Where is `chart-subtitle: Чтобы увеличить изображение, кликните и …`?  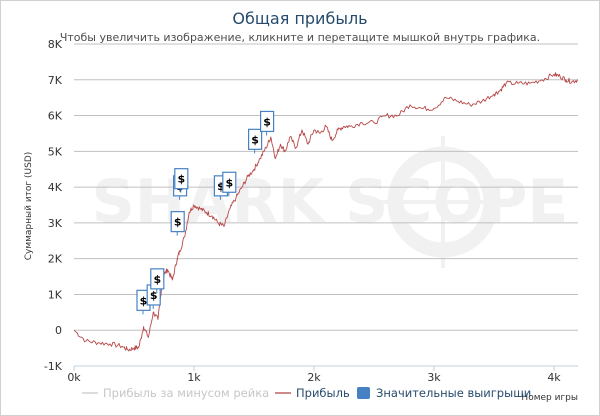 chart-subtitle: Чтобы увеличить изображение, кликните и … is located at coordinates (300, 37).